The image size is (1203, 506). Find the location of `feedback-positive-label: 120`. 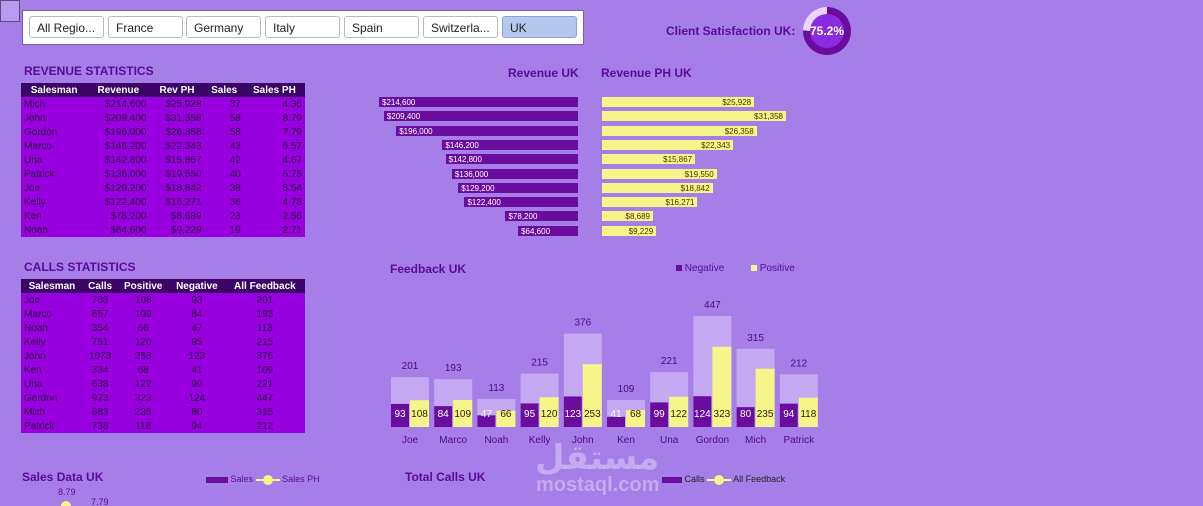

feedback-positive-label: 120 is located at coordinates (549, 414).